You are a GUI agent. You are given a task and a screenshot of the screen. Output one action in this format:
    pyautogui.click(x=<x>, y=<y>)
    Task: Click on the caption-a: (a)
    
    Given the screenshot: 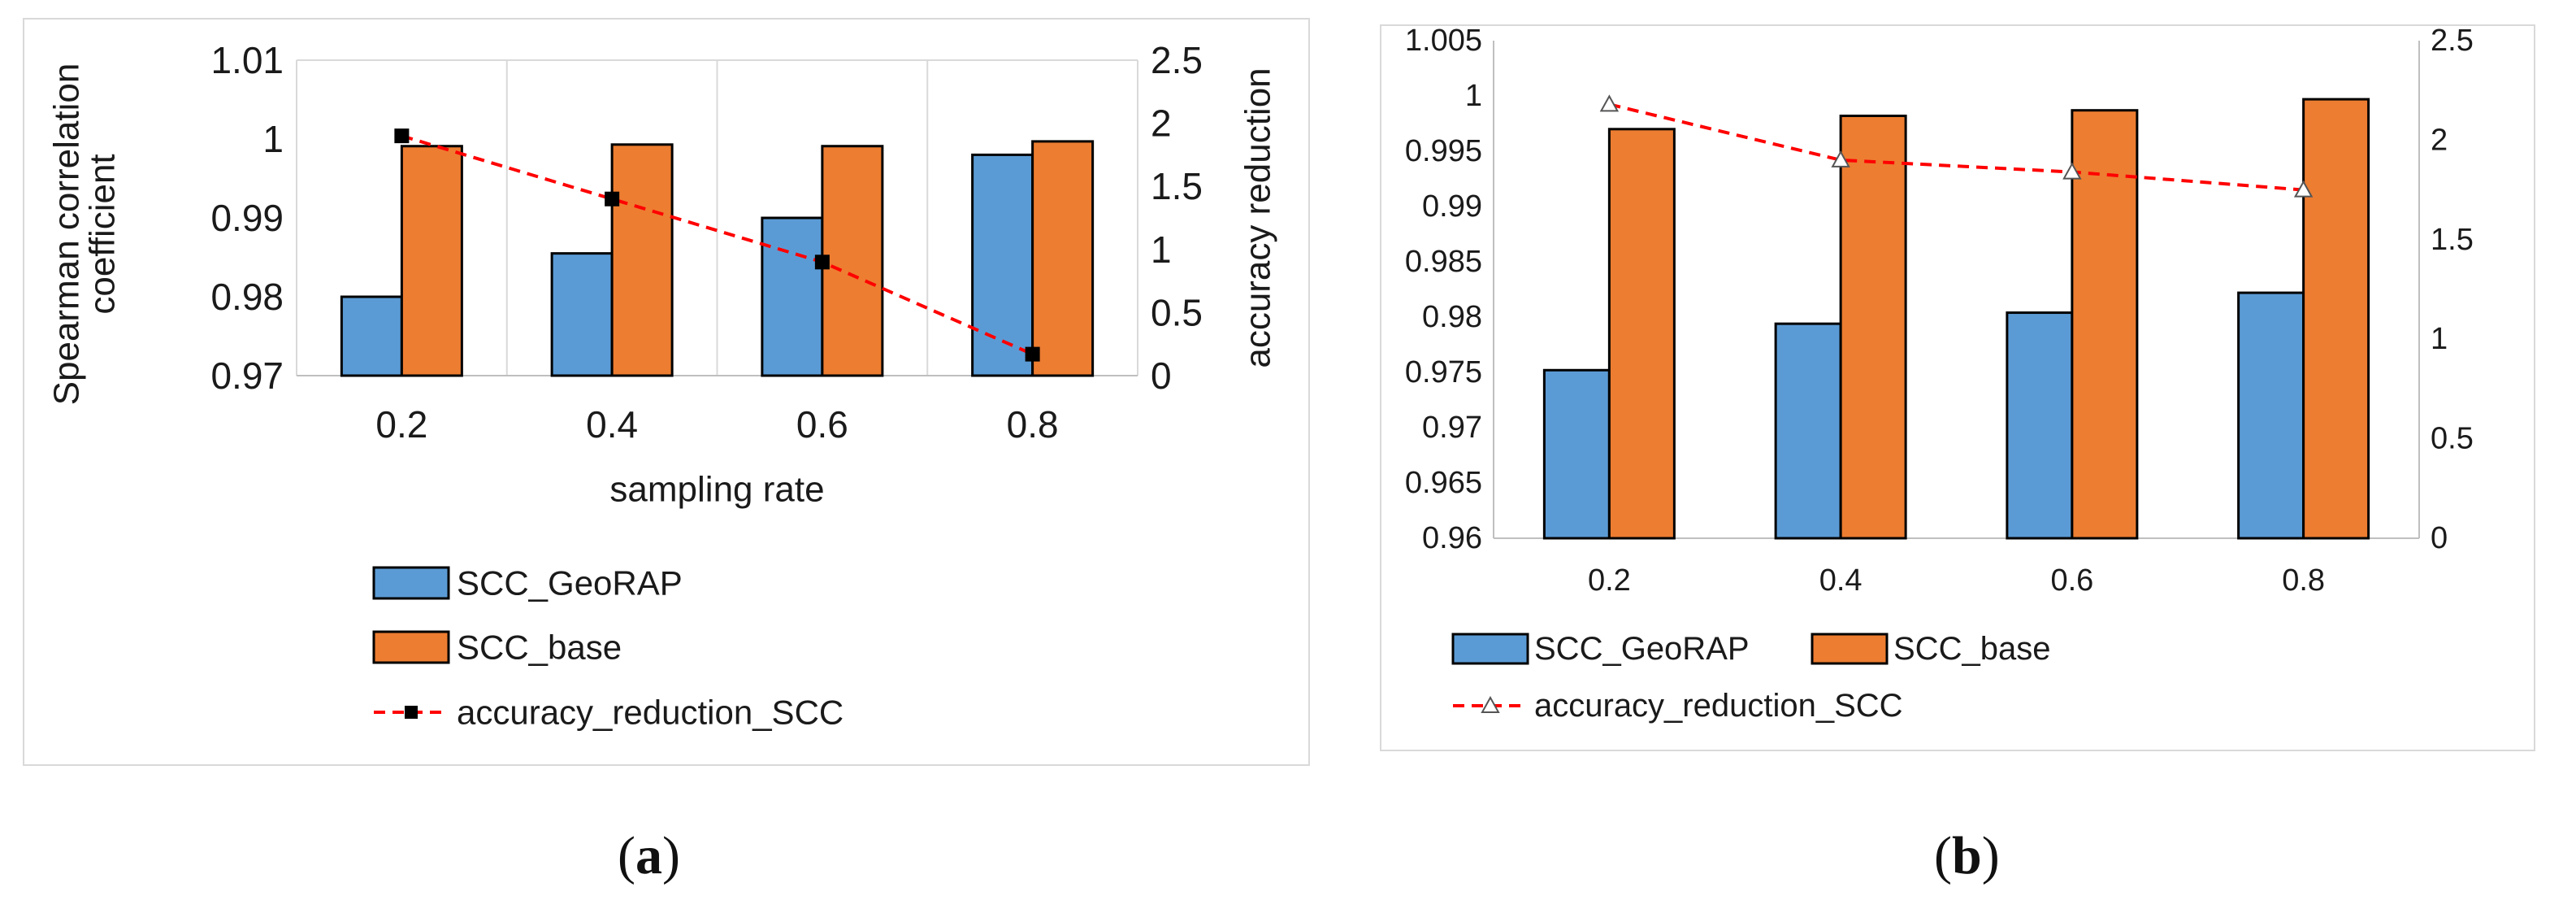 What is the action you would take?
    pyautogui.click(x=649, y=855)
    